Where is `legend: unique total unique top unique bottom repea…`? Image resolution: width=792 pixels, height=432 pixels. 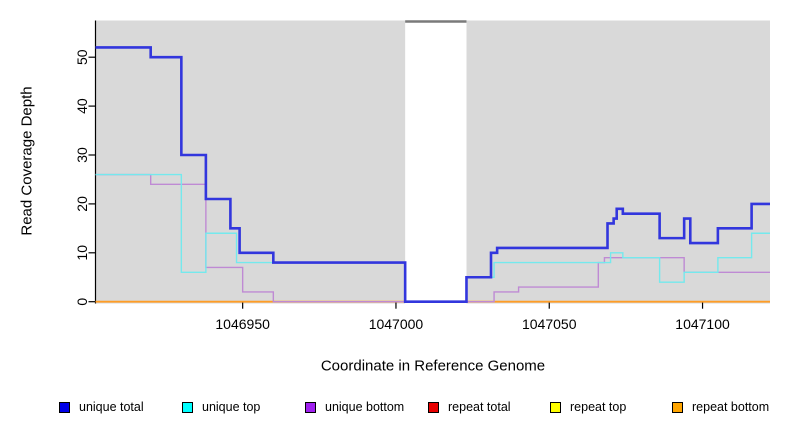 legend: unique total unique top unique bottom repea… is located at coordinates (396, 409).